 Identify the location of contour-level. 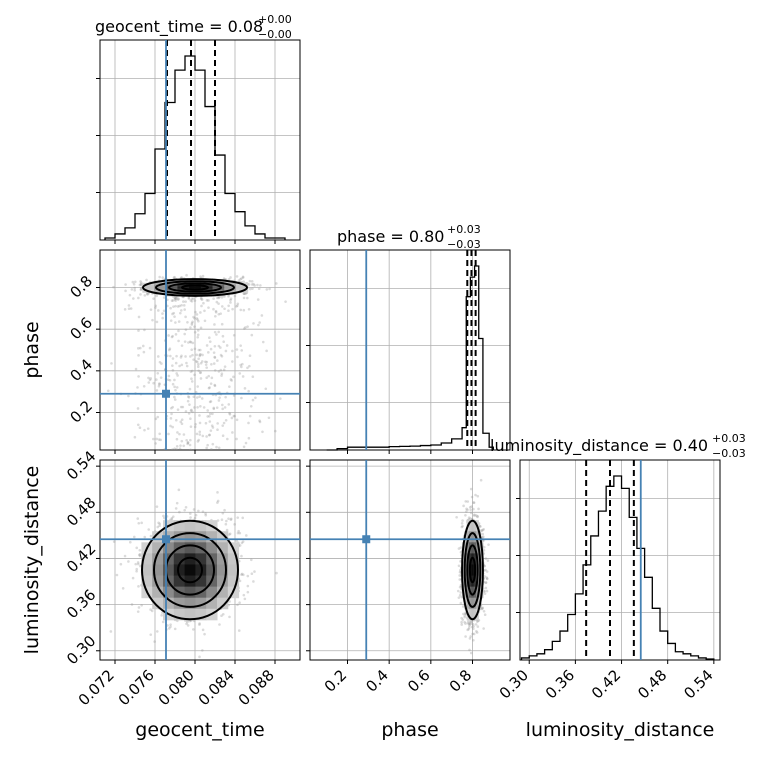
(472, 570).